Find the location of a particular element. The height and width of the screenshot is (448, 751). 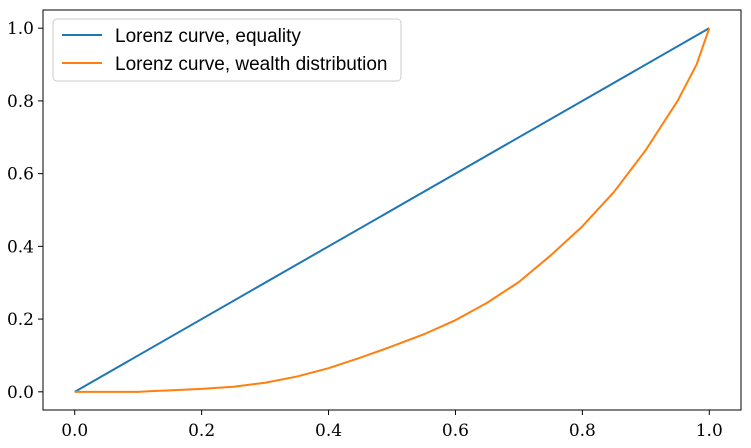

x-tick-label: 0.8 is located at coordinates (582, 431).